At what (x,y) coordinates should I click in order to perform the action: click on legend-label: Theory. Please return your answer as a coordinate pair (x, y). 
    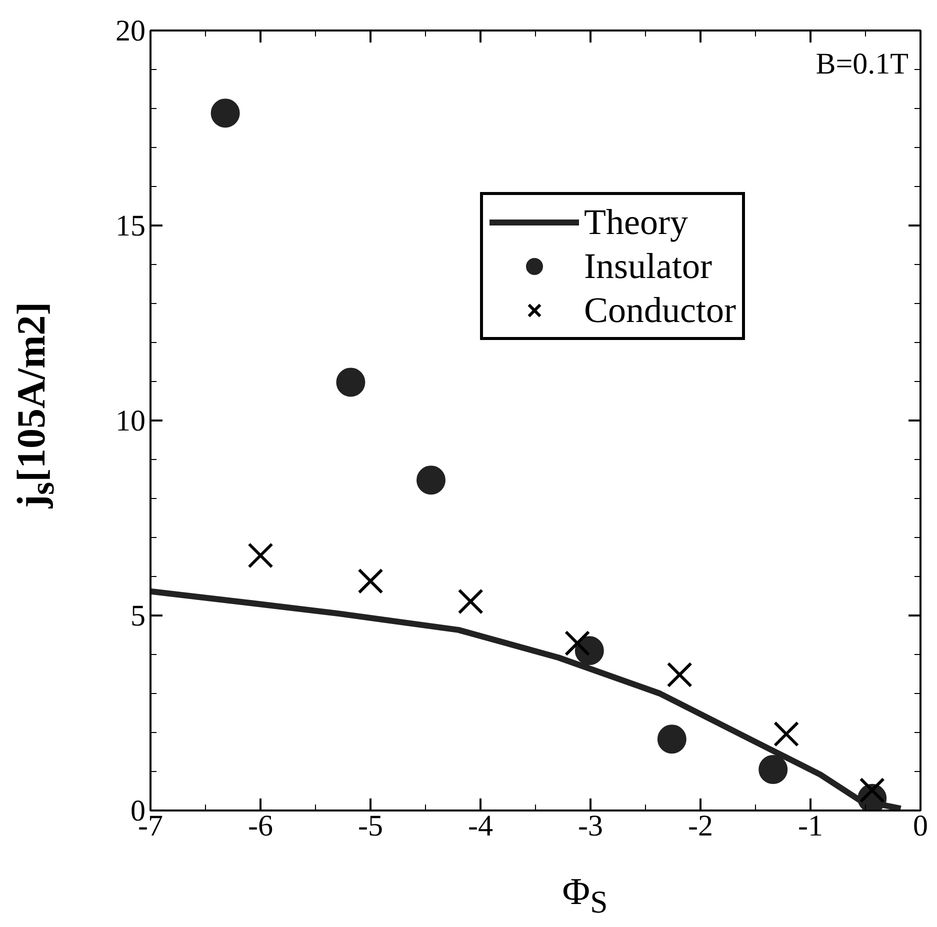
    Looking at the image, I should click on (636, 222).